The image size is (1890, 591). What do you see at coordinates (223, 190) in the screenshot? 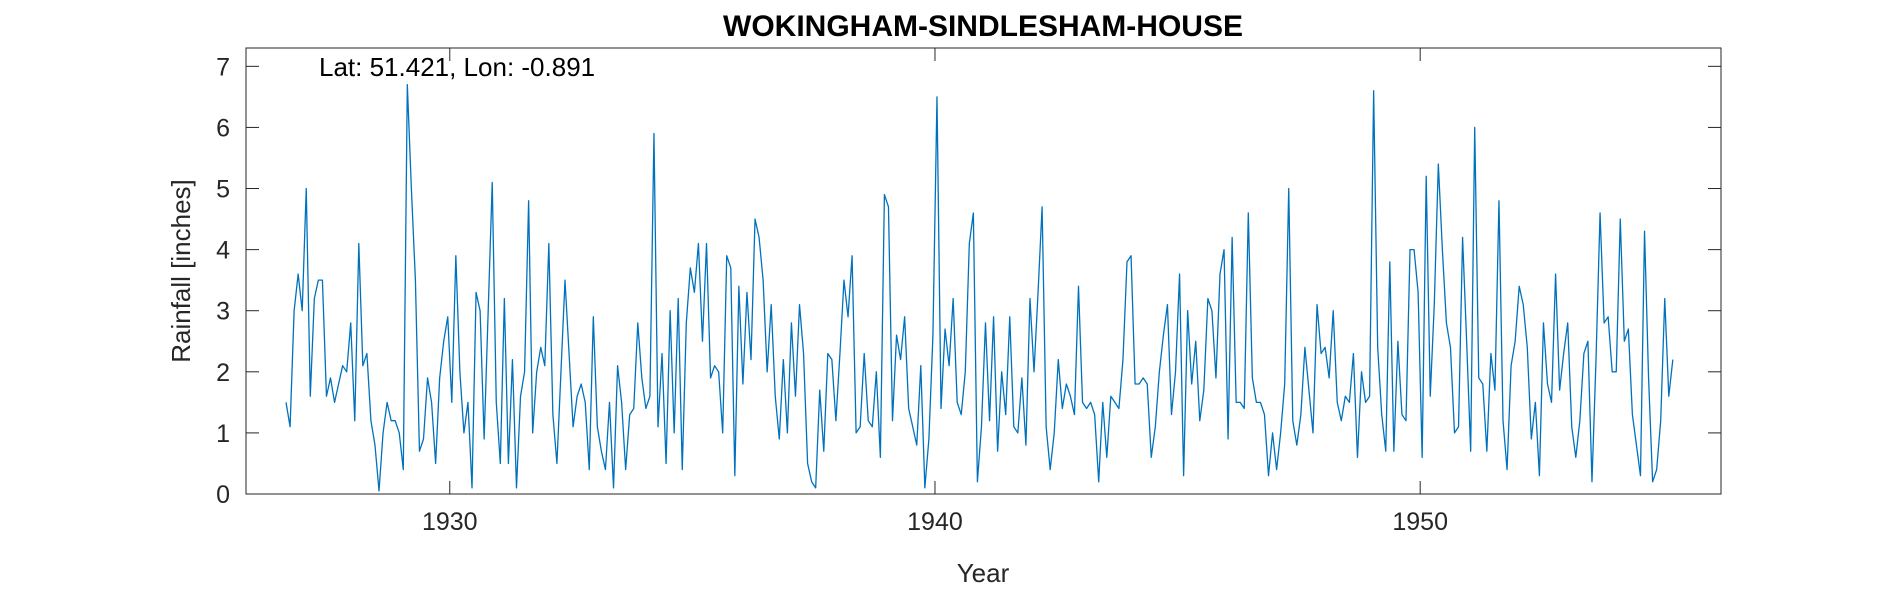
I see `y-tick-label: 5` at bounding box center [223, 190].